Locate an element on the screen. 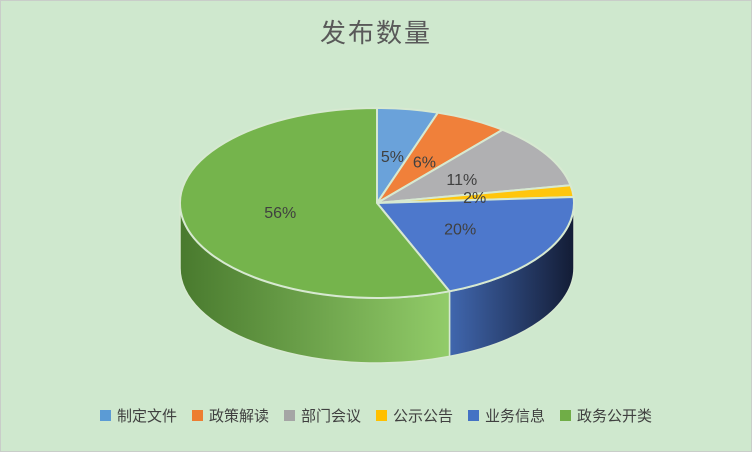  legend-label: 政策解读 is located at coordinates (238, 416).